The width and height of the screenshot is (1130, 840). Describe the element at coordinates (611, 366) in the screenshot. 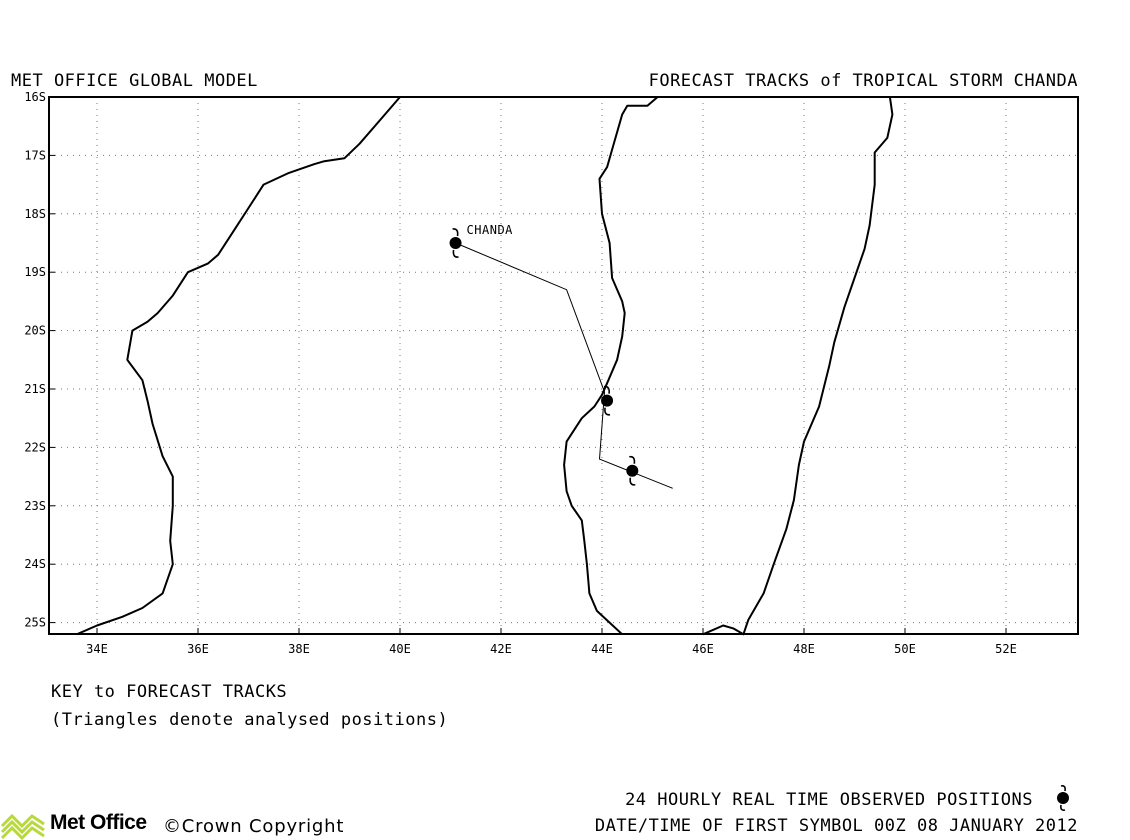

I see `coastline-madagascar-west` at that location.